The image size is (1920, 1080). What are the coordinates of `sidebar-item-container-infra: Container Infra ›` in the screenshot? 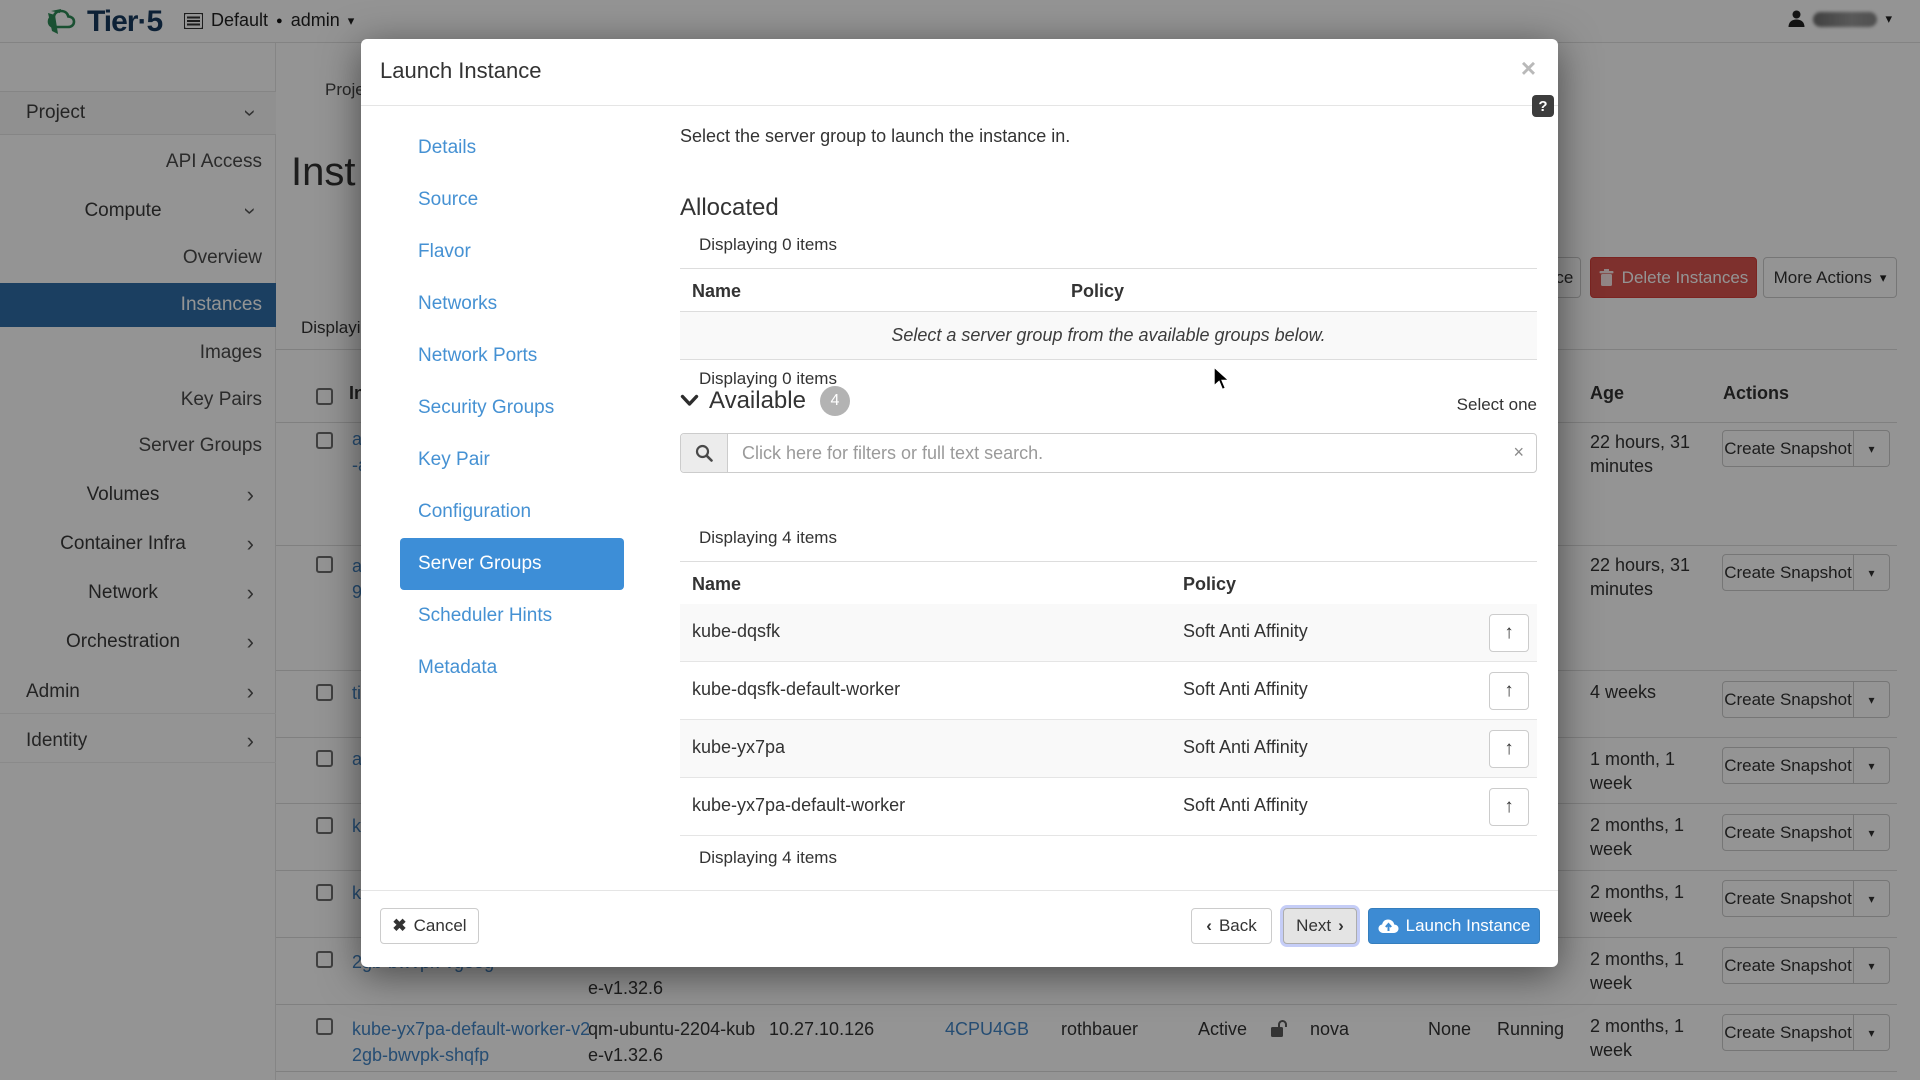 It's located at (138, 544).